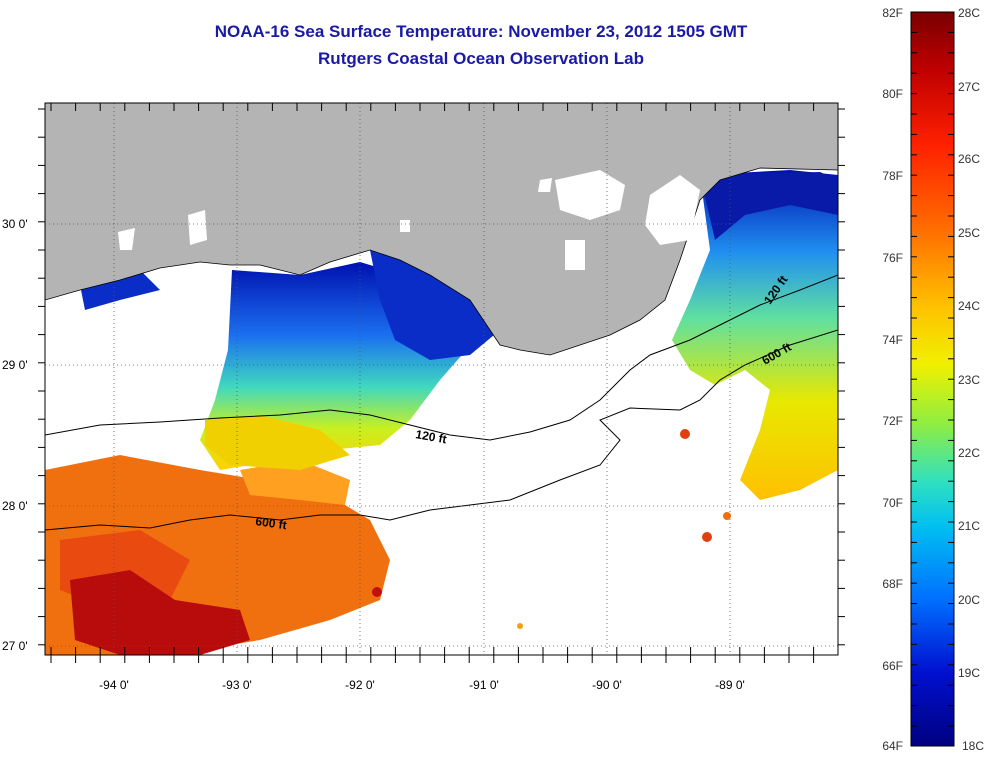  Describe the element at coordinates (932, 369) in the screenshot. I see `colorbar-ticks` at that location.